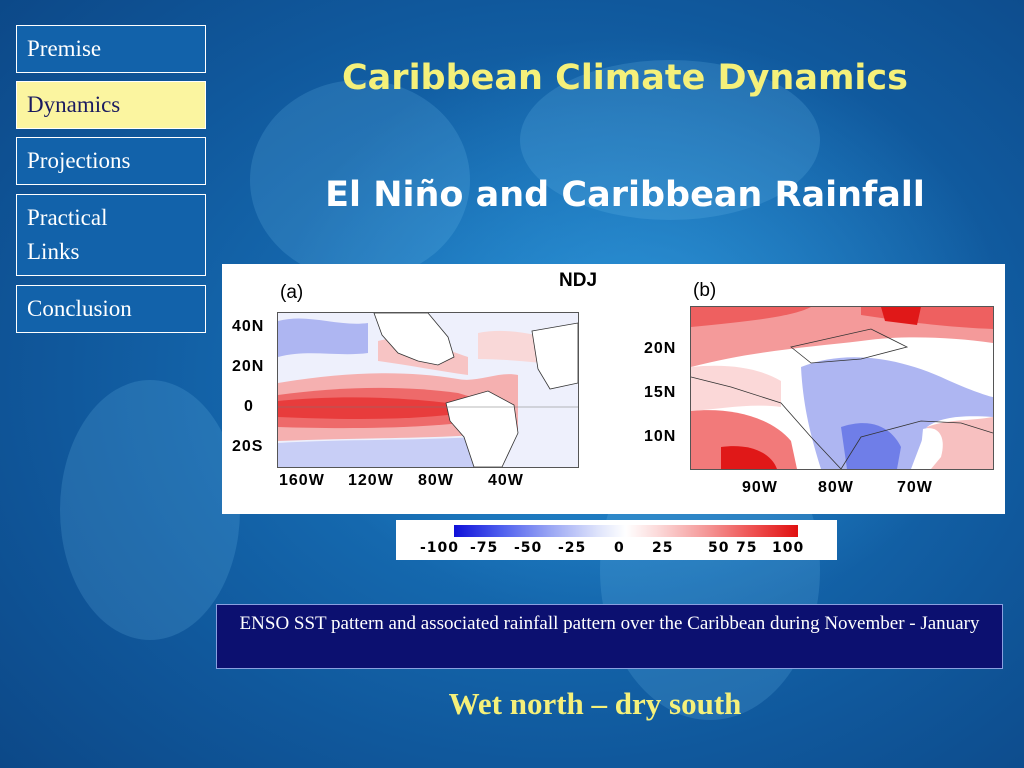 This screenshot has width=1024, height=768. Describe the element at coordinates (578, 280) in the screenshot. I see `season-label: NDJ` at that location.